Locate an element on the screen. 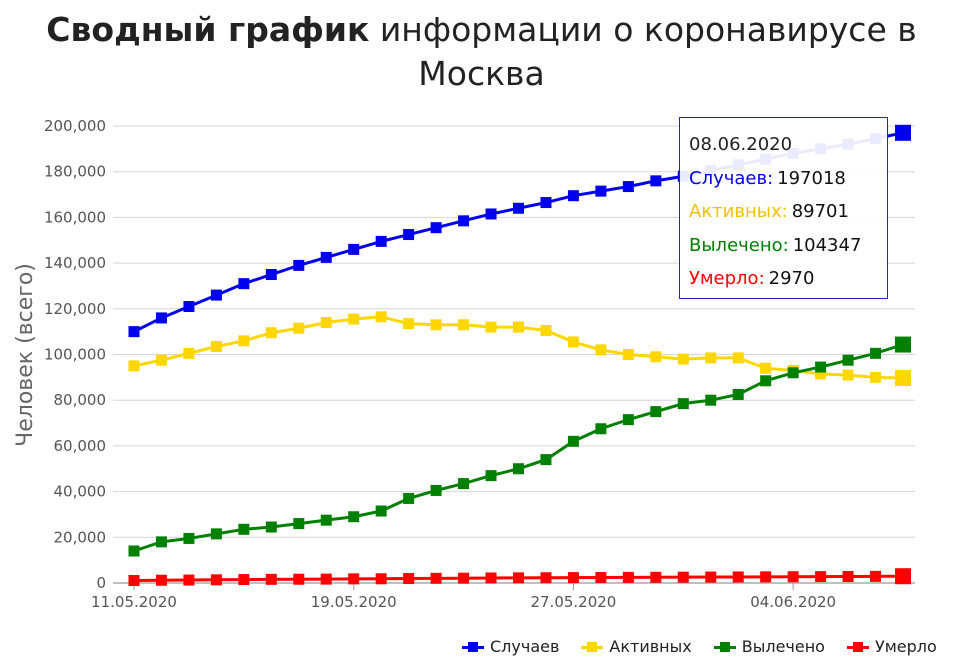 This screenshot has height=663, width=963. x-tick-label: 19.05.2020 is located at coordinates (354, 602).